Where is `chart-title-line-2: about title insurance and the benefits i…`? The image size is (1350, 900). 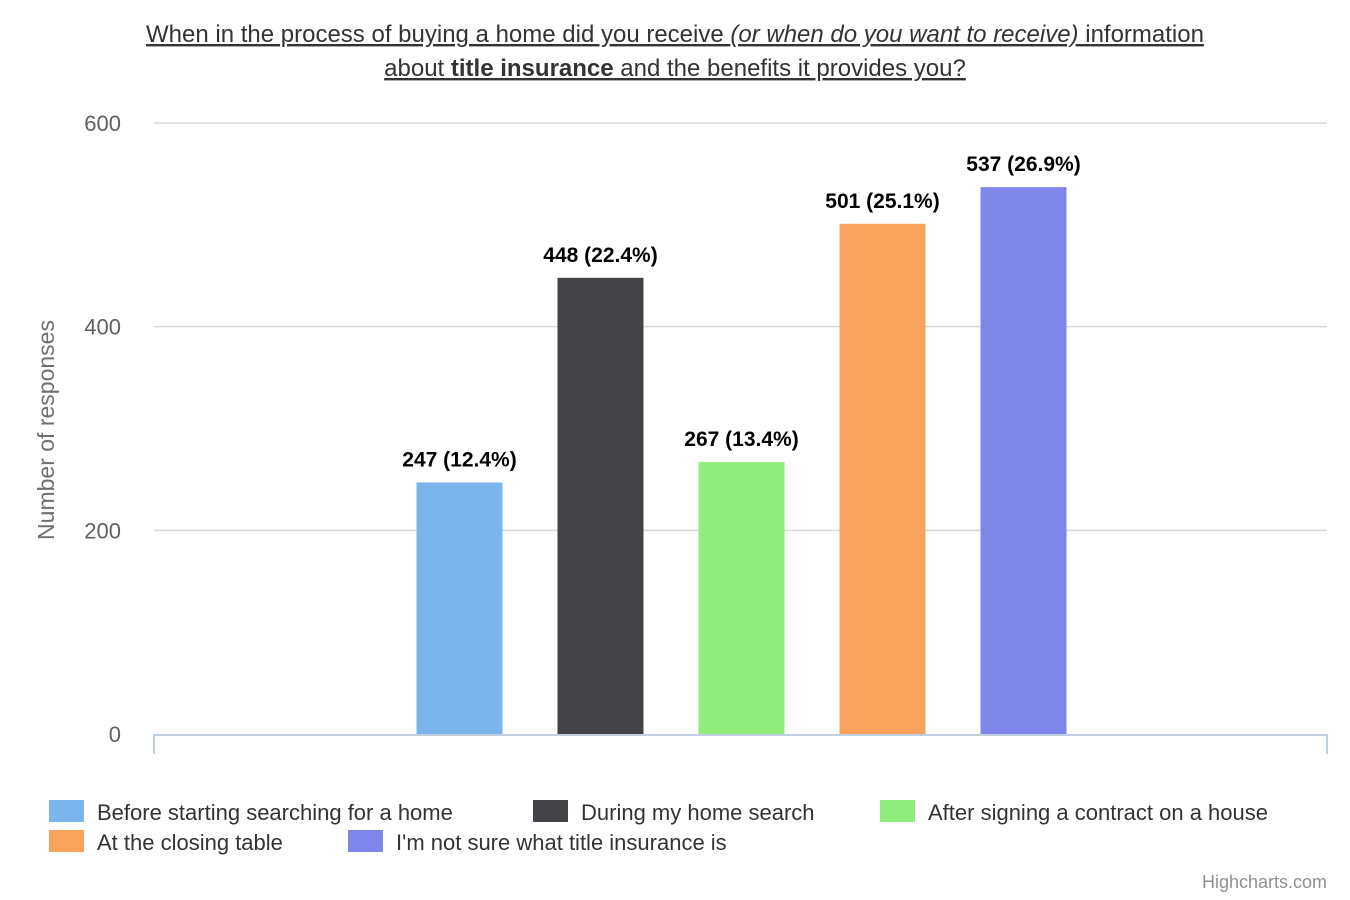 chart-title-line-2: about title insurance and the benefits i… is located at coordinates (675, 68).